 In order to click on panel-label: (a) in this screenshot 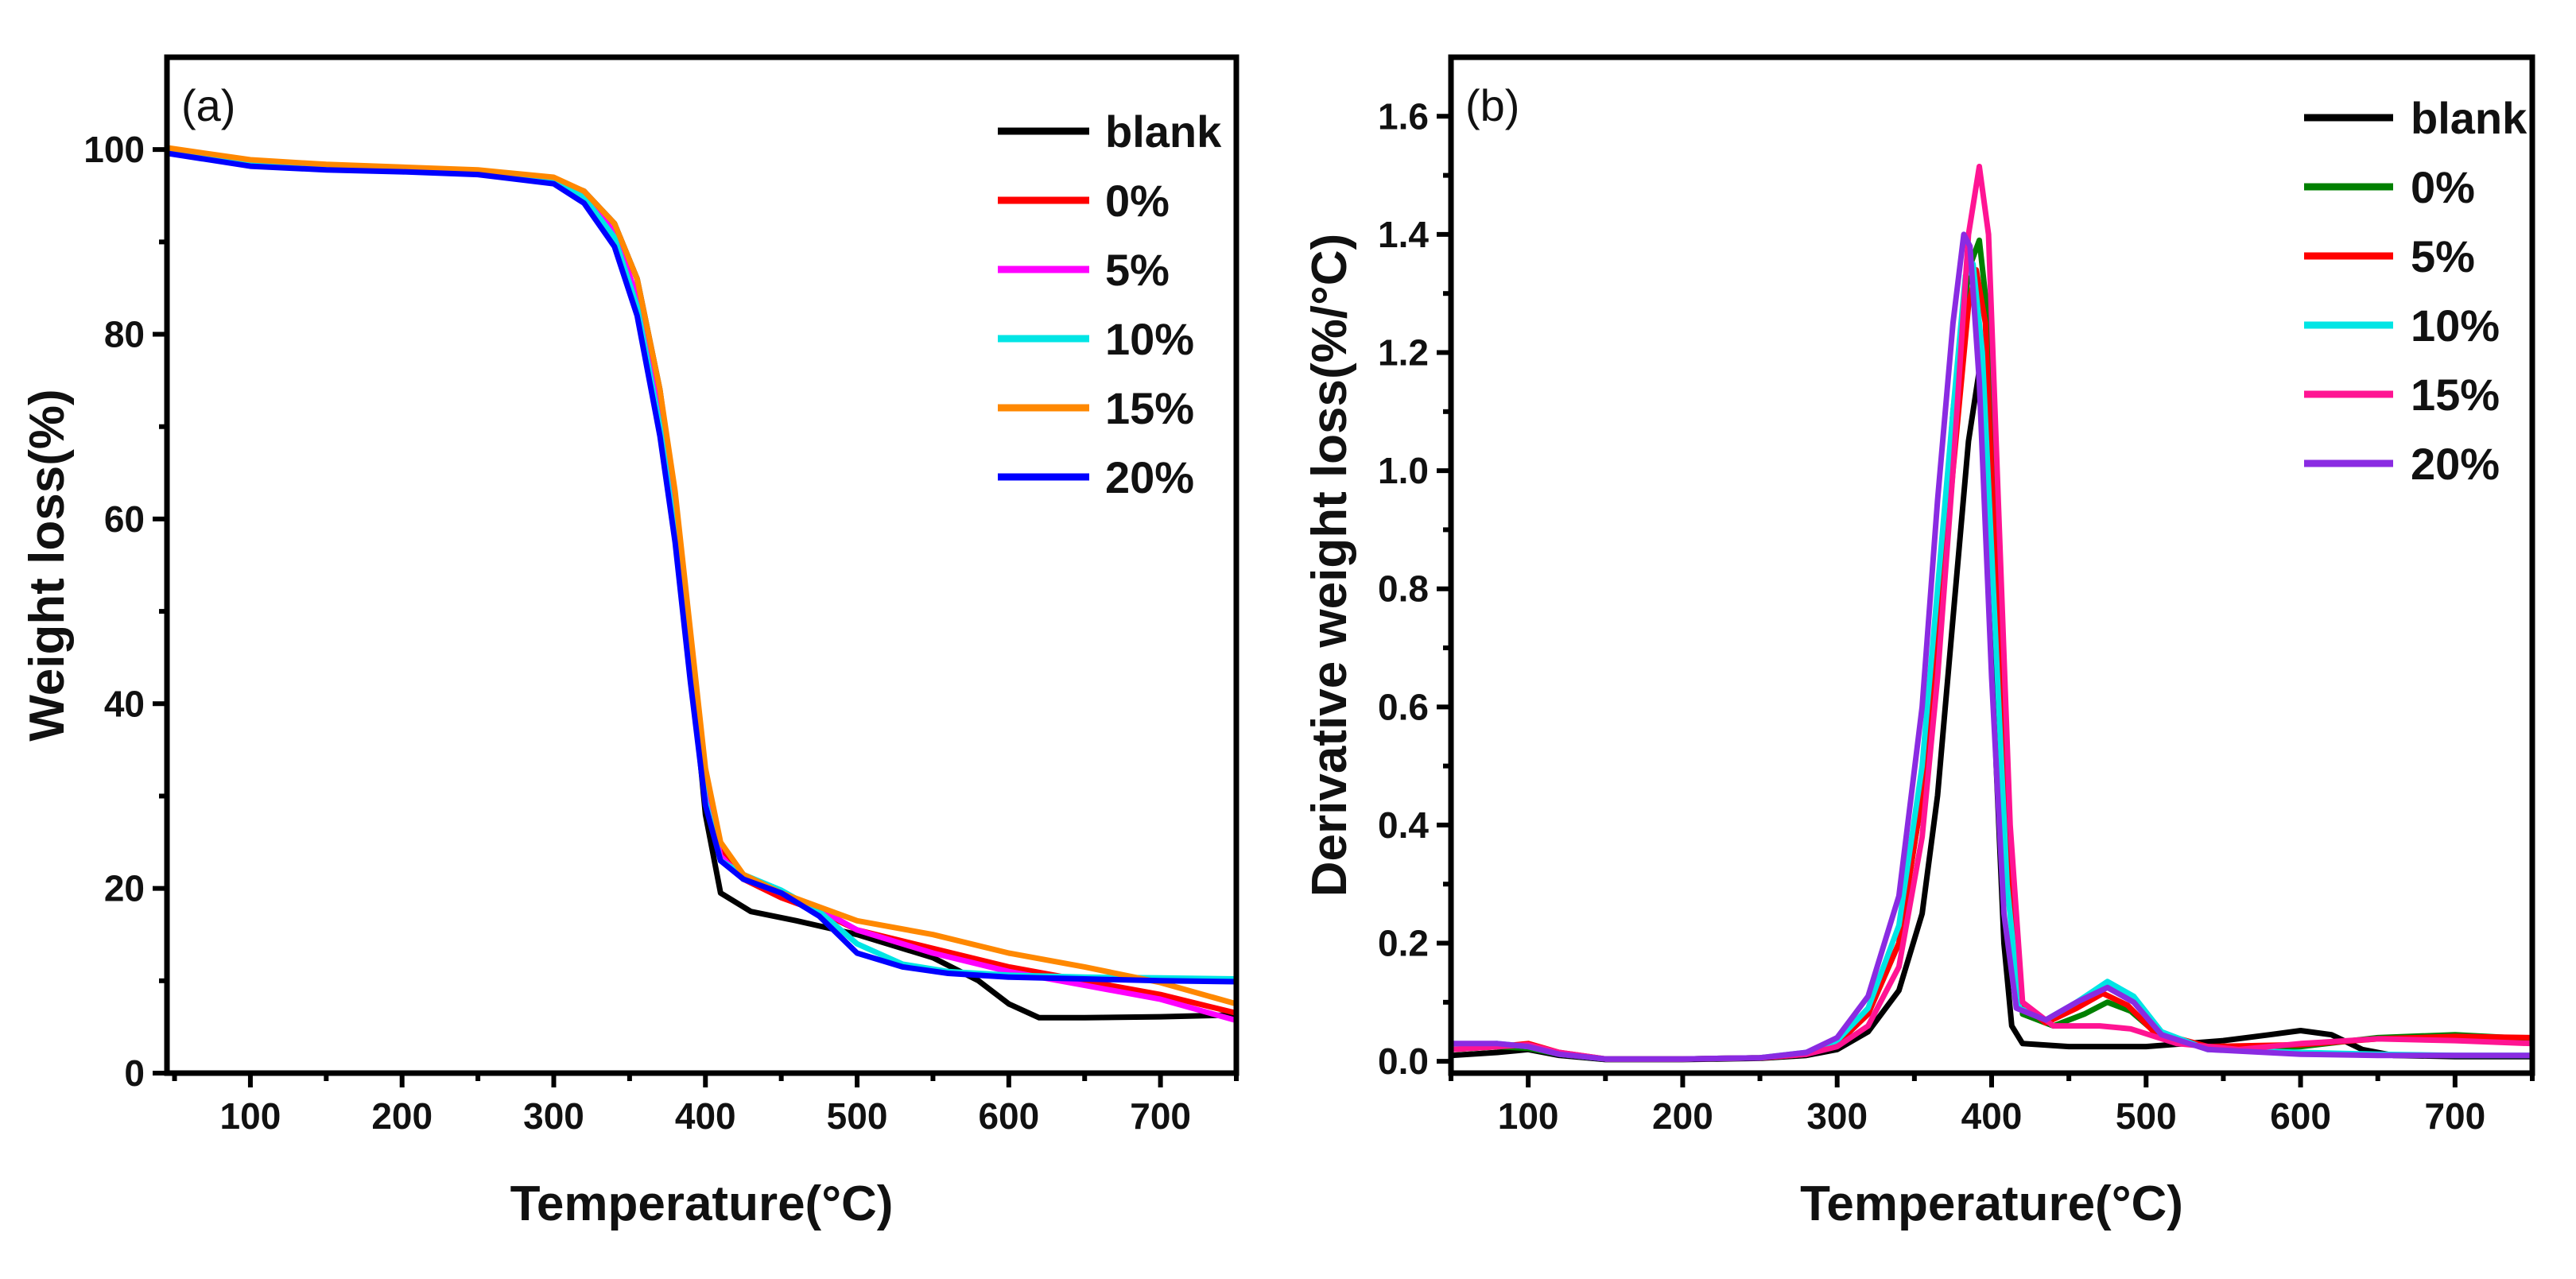, I will do `click(208, 105)`.